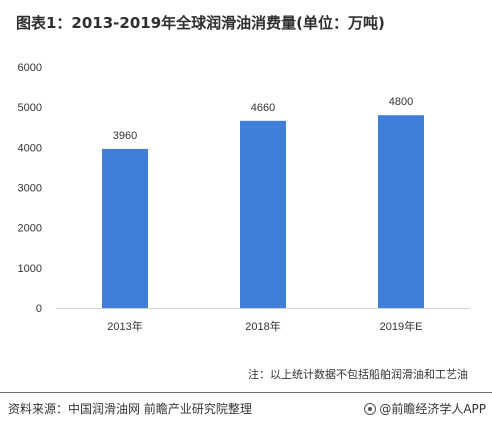  I want to click on credit-text: @前瞻经济学人APP, so click(432, 409).